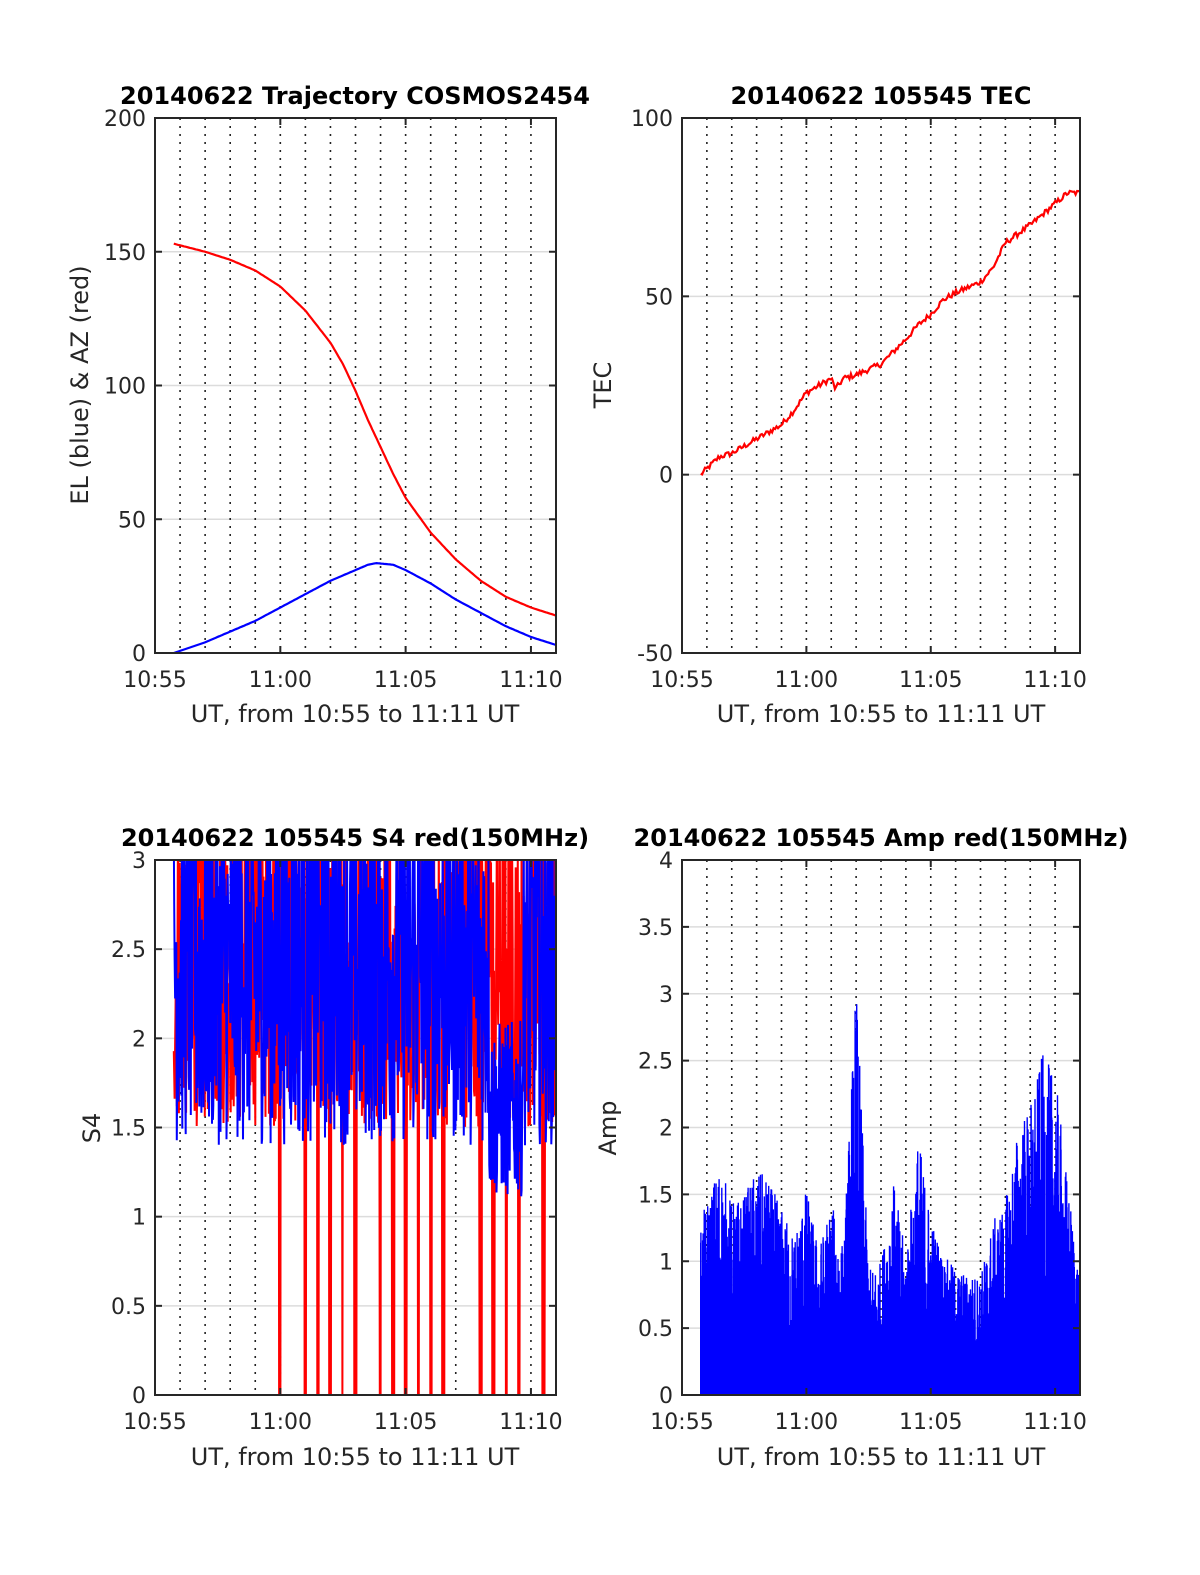  I want to click on s4-xlabel: UT, from 10:55 to 11:11 UT, so click(355, 1457).